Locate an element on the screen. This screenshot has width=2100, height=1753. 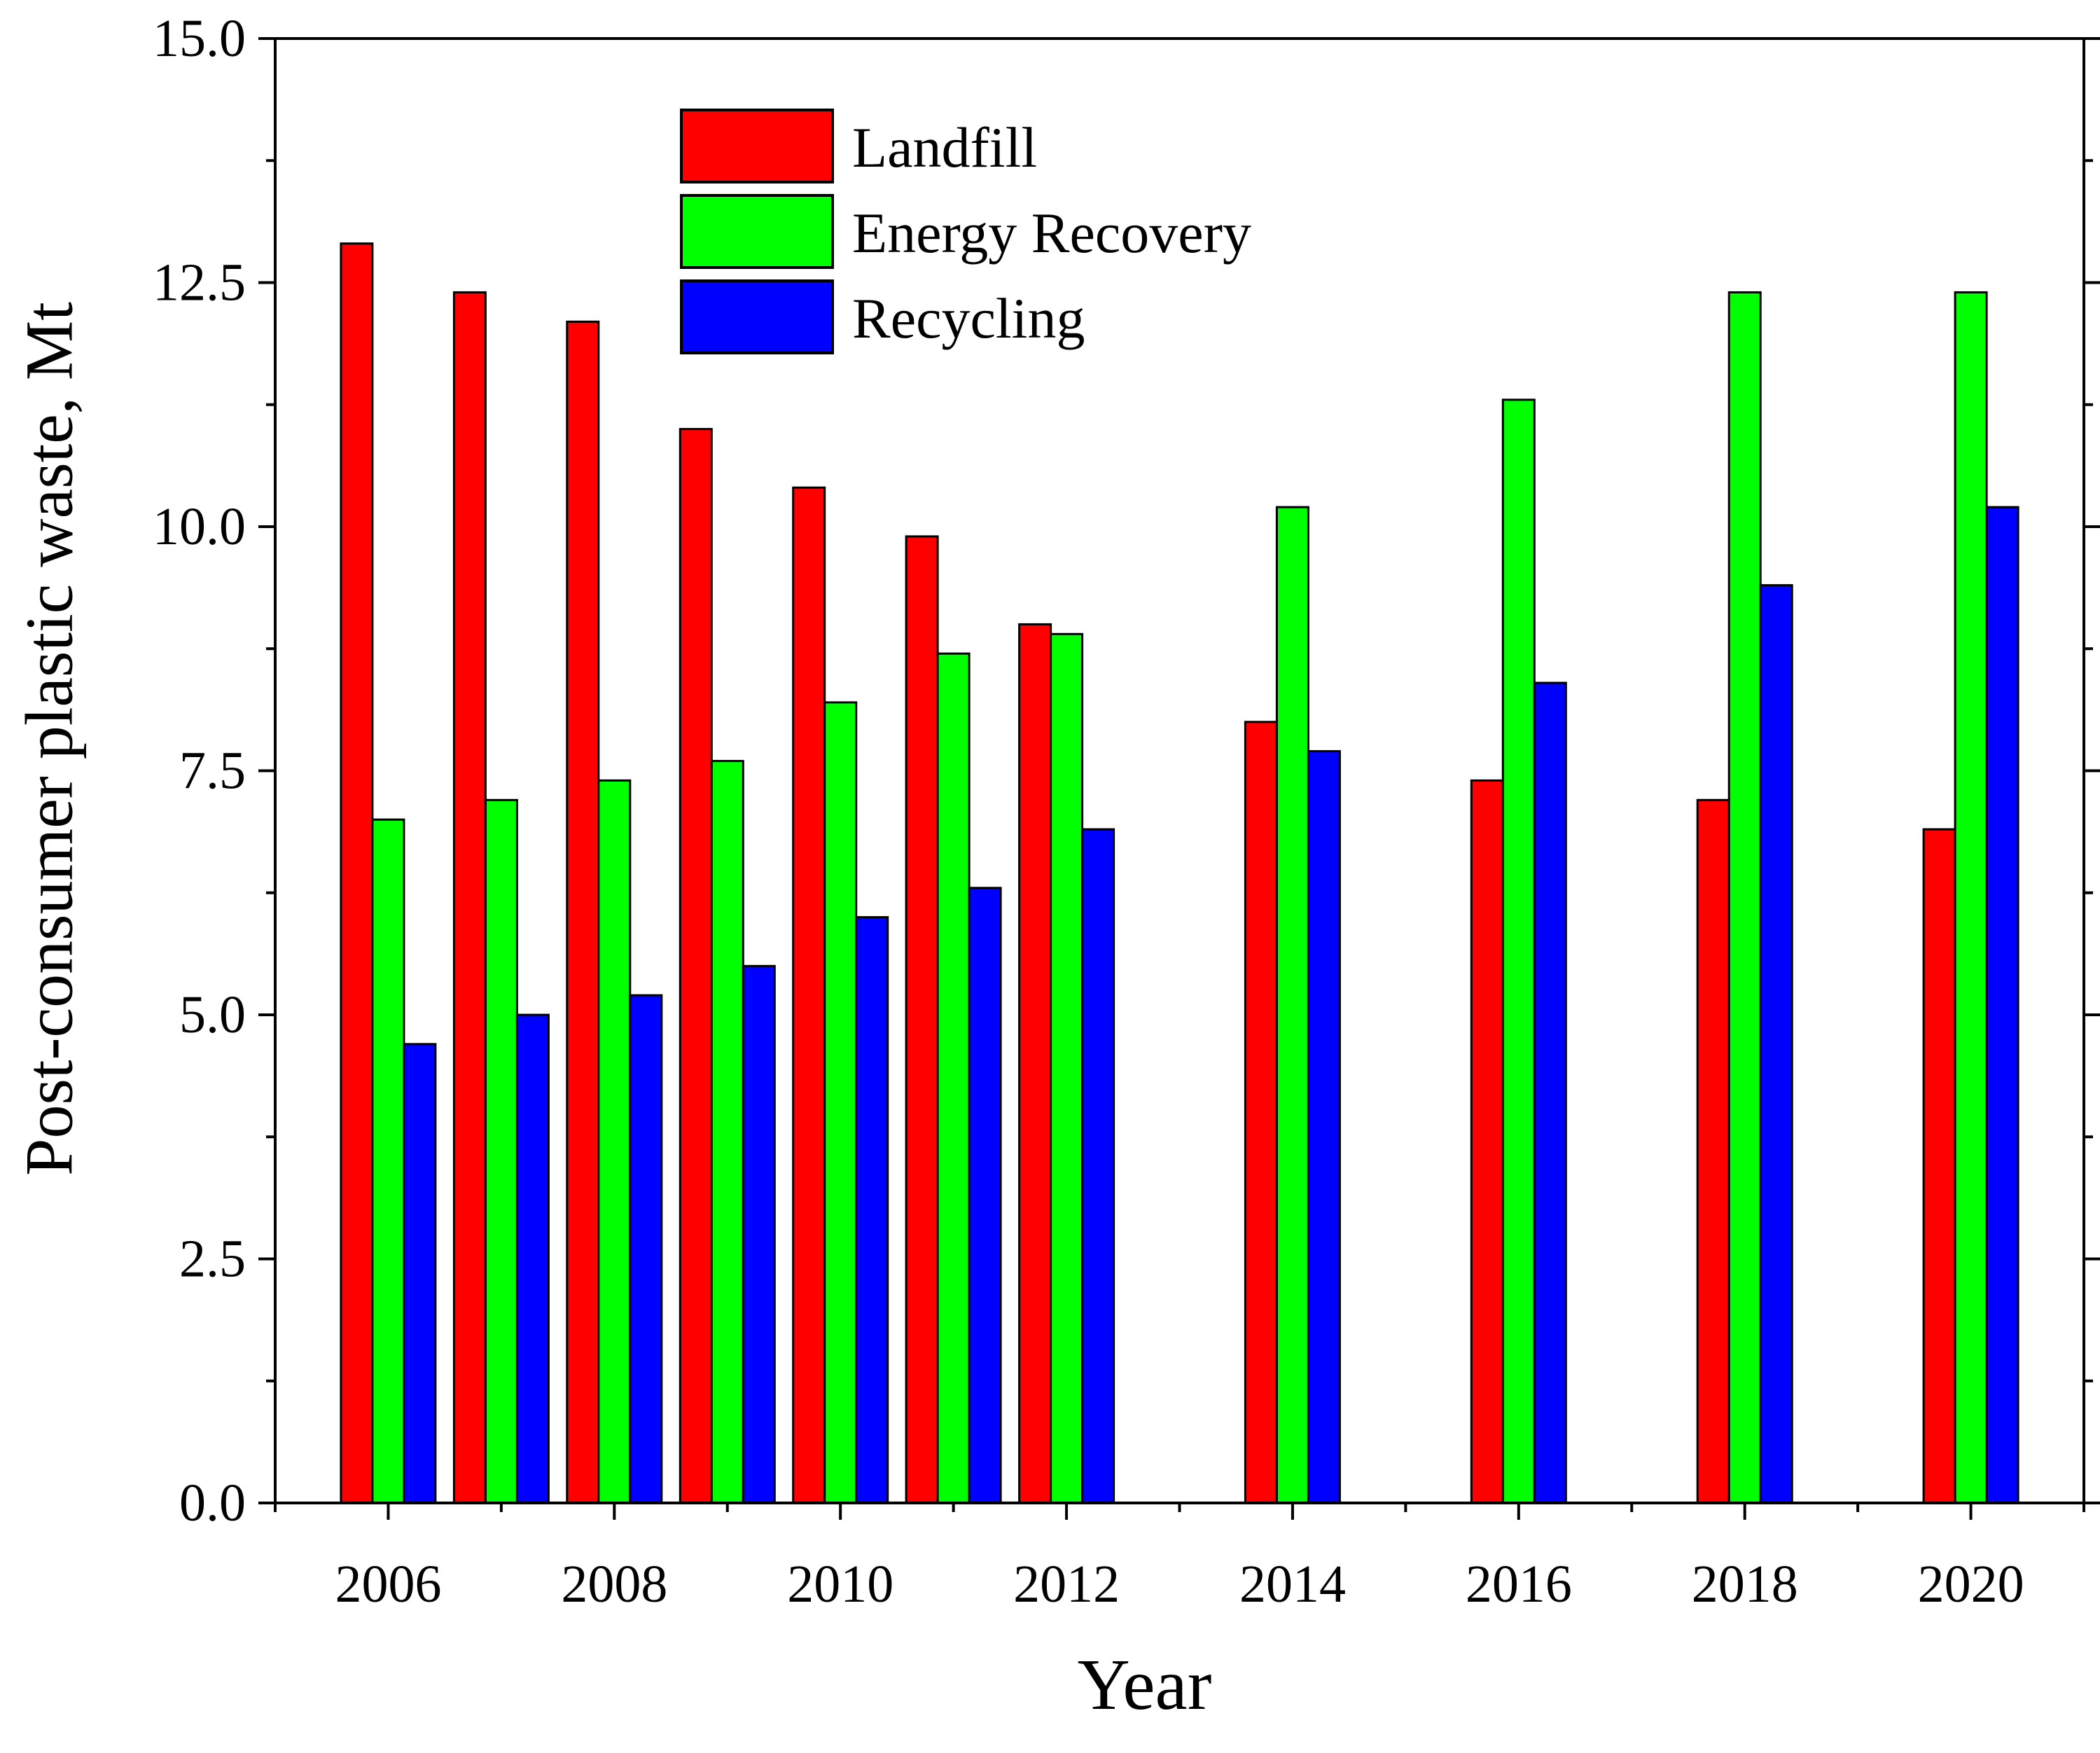
bar-landfill-2020 is located at coordinates (1939, 1166).